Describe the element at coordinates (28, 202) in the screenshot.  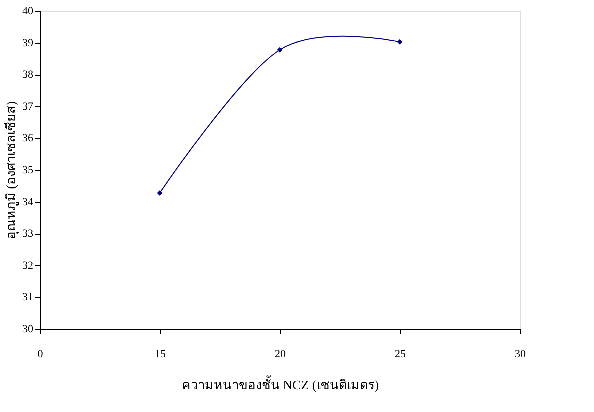
I see `y-tick-label: 34` at that location.